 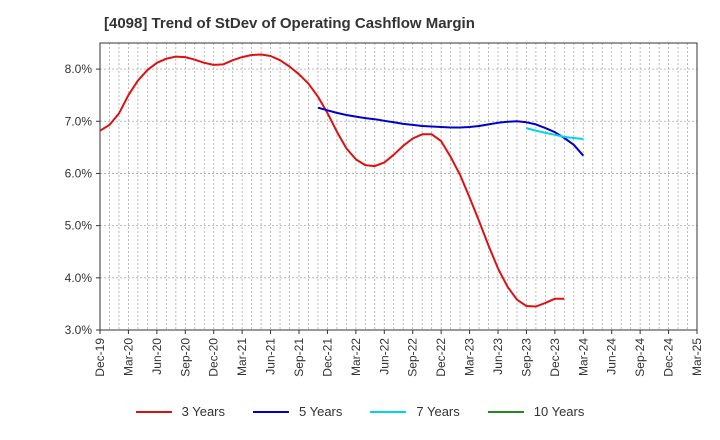 I want to click on legend-label: 7 Years, so click(x=438, y=411).